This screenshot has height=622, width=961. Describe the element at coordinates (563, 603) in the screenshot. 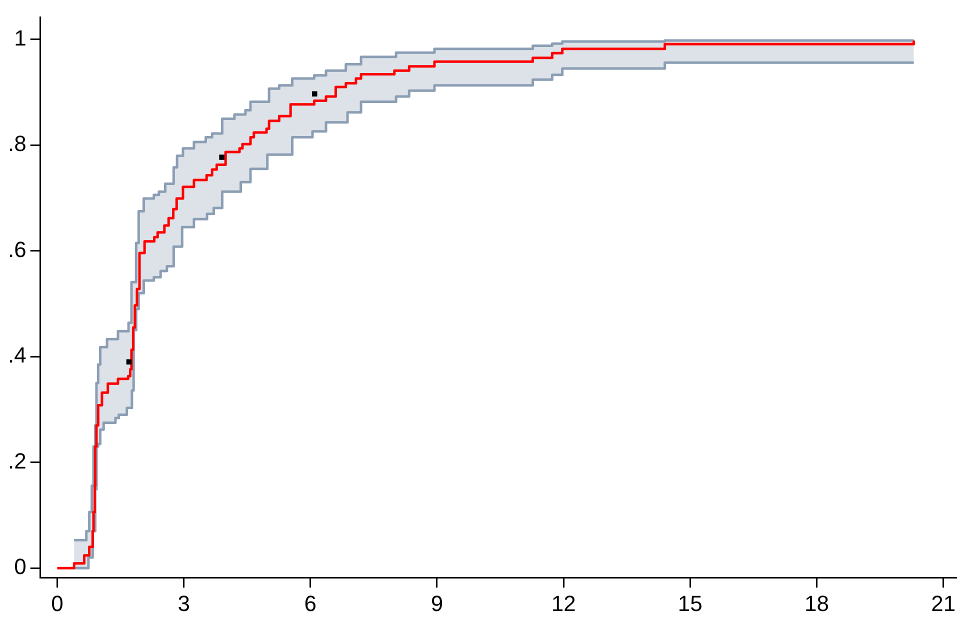

I see `x-tick-label: 12` at that location.